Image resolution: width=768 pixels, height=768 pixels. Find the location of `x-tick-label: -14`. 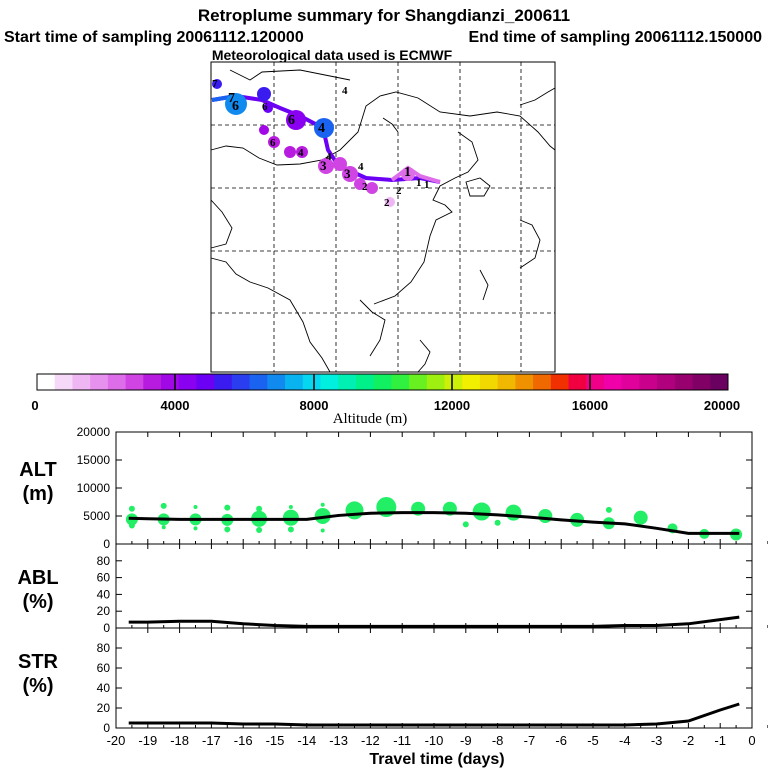

x-tick-label: -14 is located at coordinates (306, 740).